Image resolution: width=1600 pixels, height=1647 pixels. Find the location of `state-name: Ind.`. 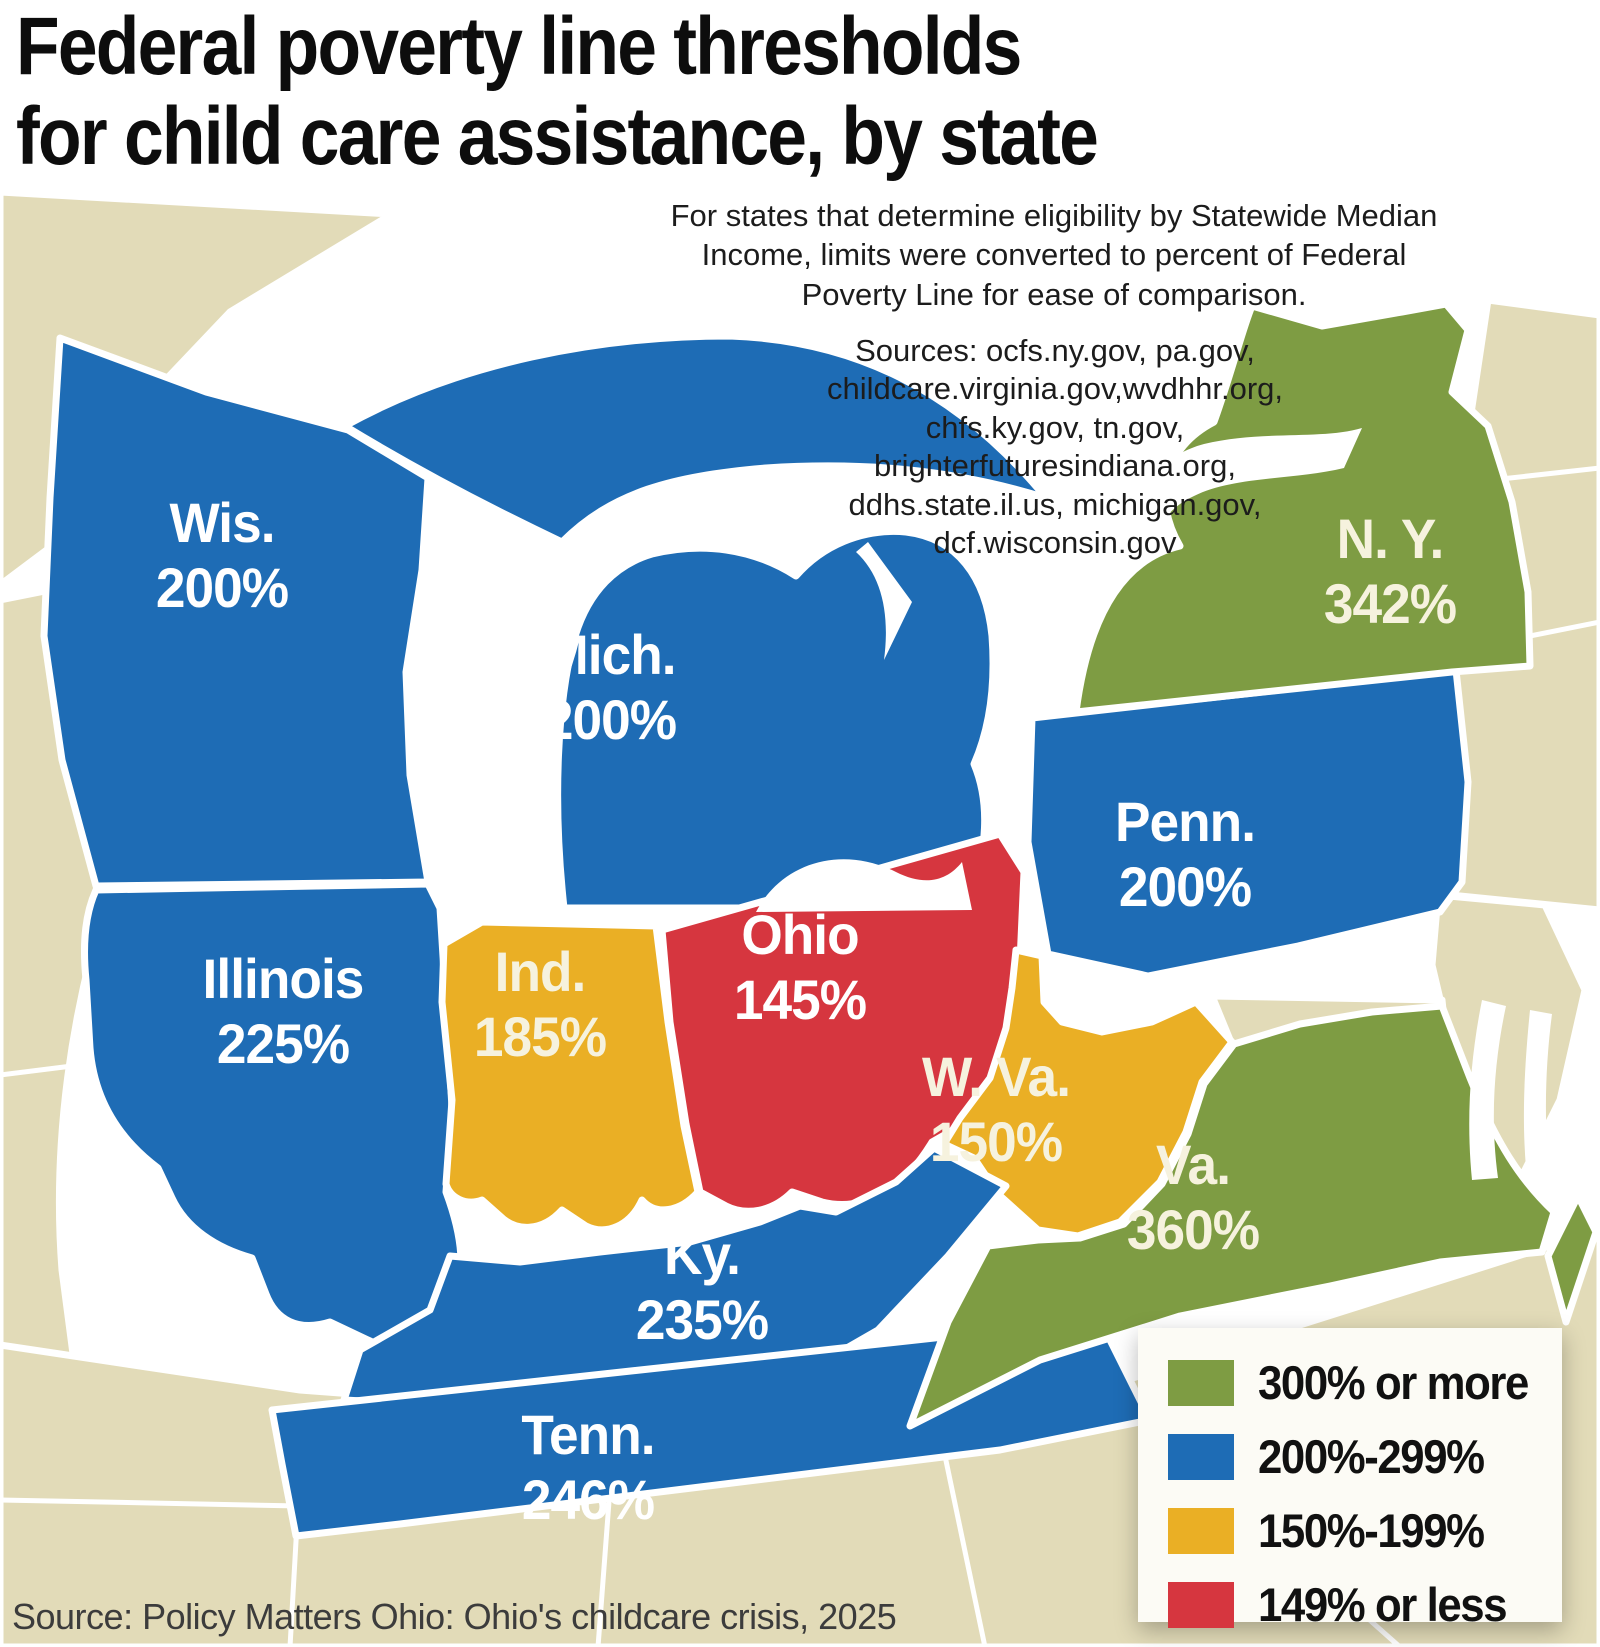

state-name: Ind. is located at coordinates (540, 972).